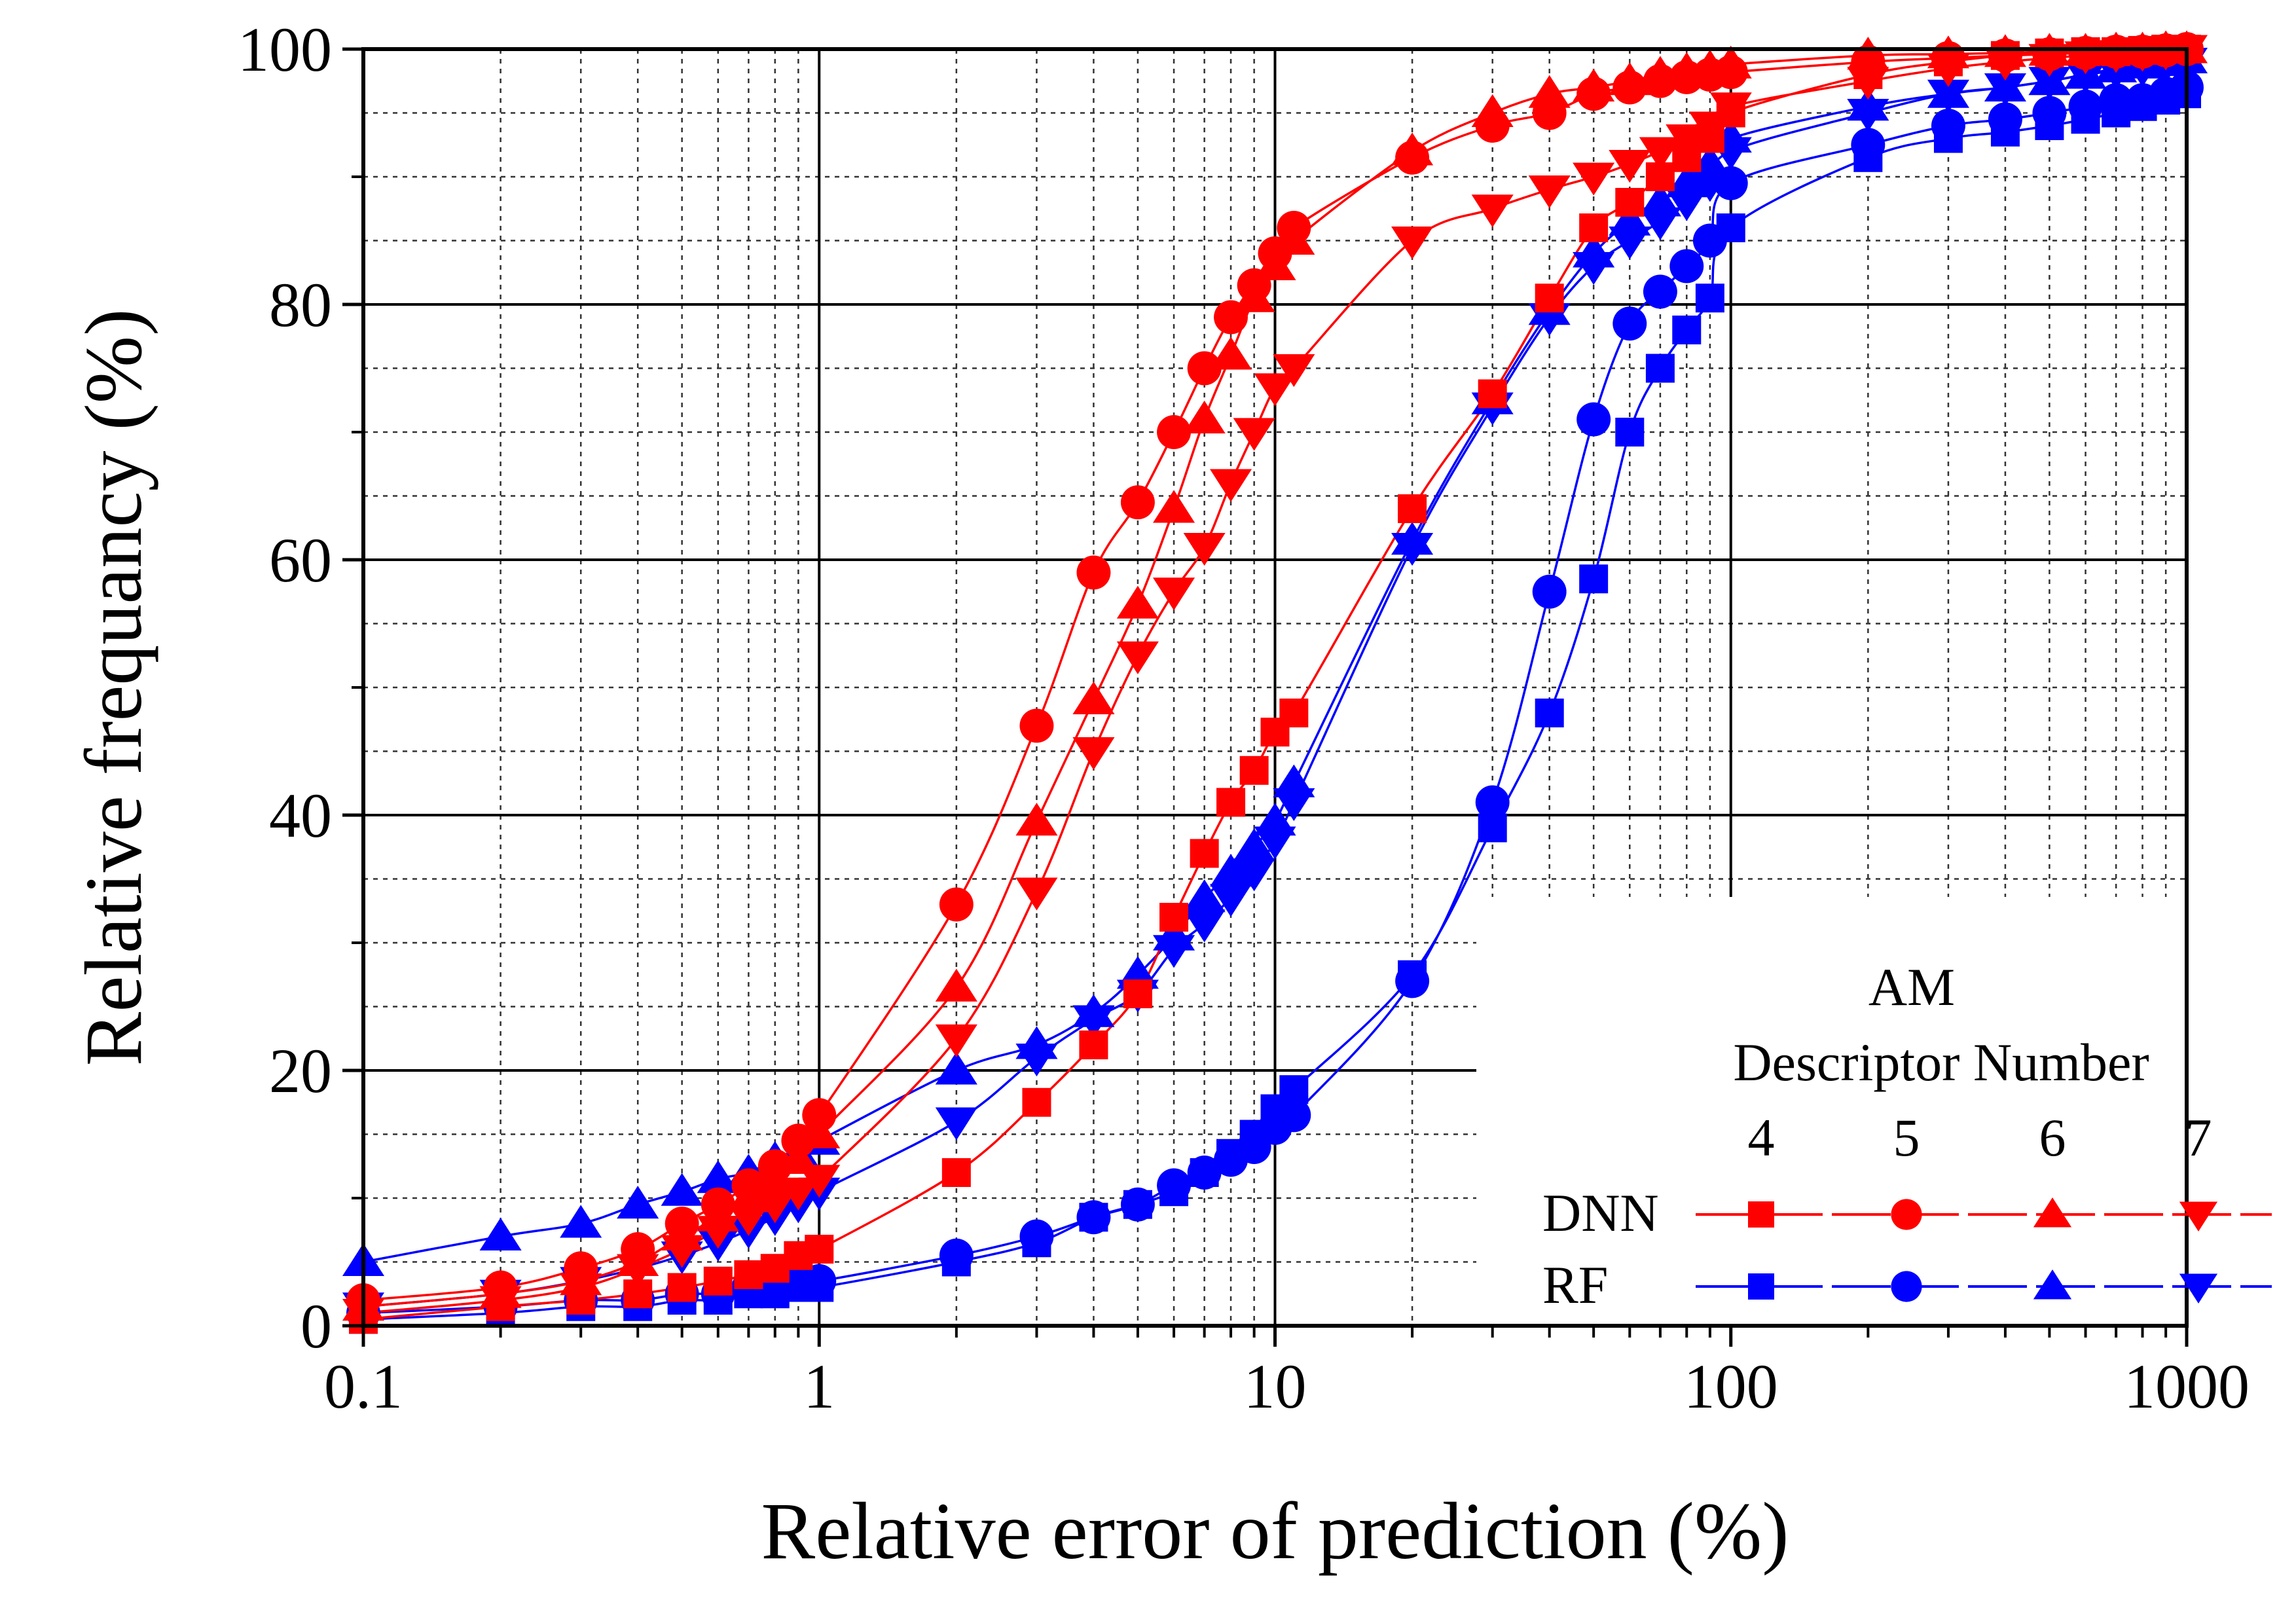 This screenshot has height=1623, width=2296. What do you see at coordinates (1907, 1136) in the screenshot?
I see `legend: AM Descriptor Number 4 5 6 7 DNN RF` at bounding box center [1907, 1136].